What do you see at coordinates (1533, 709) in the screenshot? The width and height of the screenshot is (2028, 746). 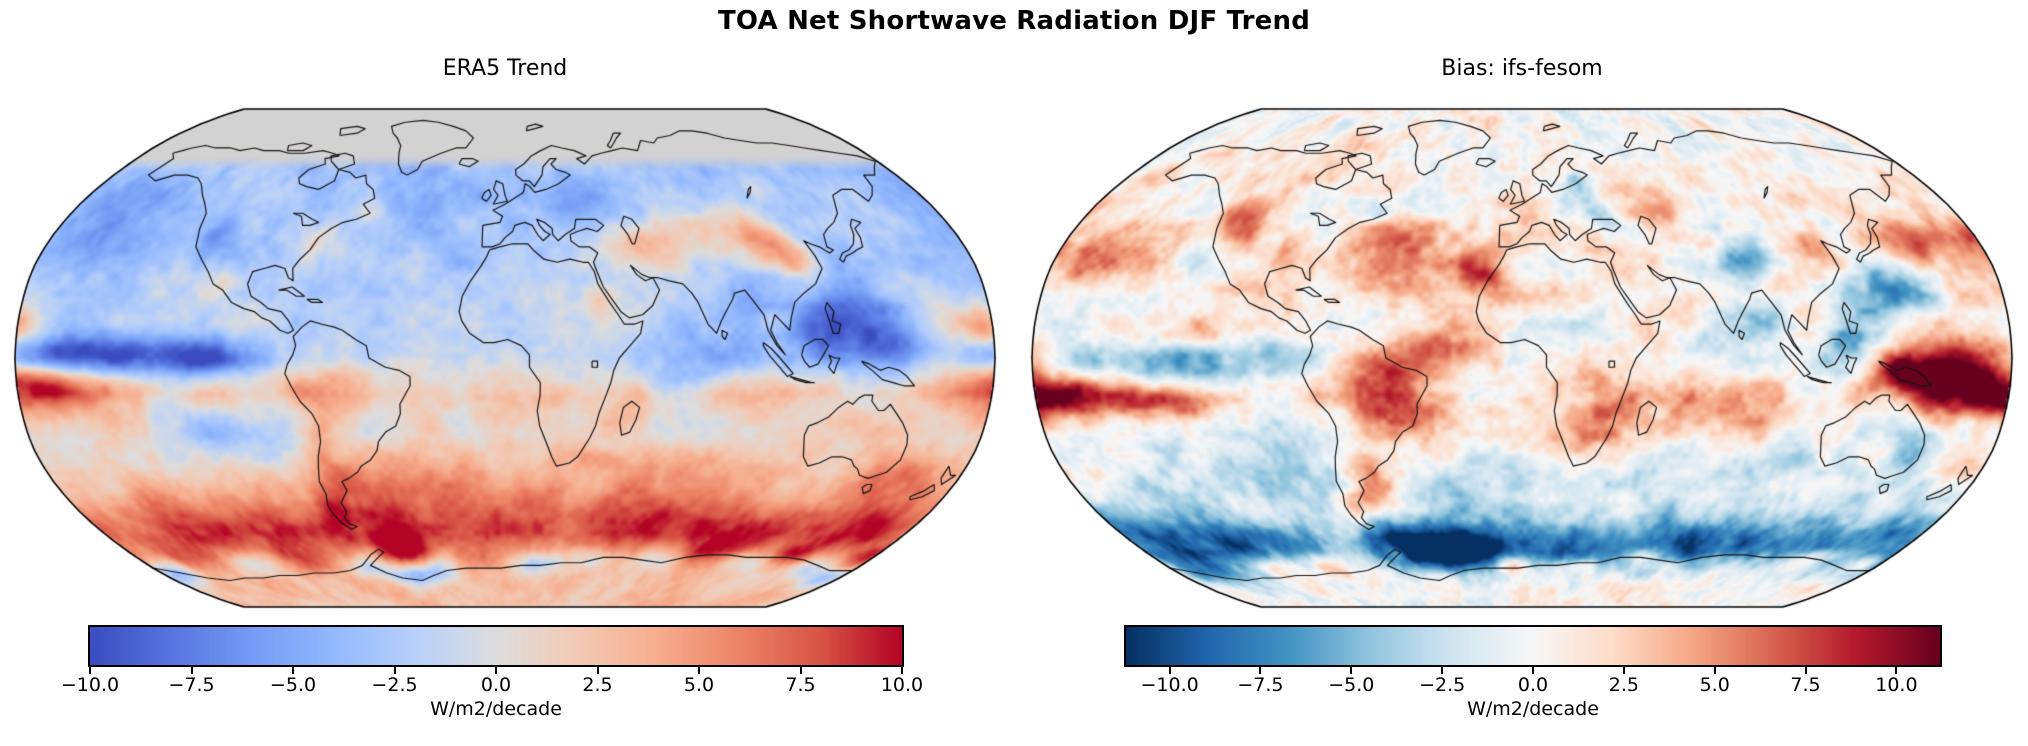 I see `bias-colorbar-unit-label: W/m2/decade` at bounding box center [1533, 709].